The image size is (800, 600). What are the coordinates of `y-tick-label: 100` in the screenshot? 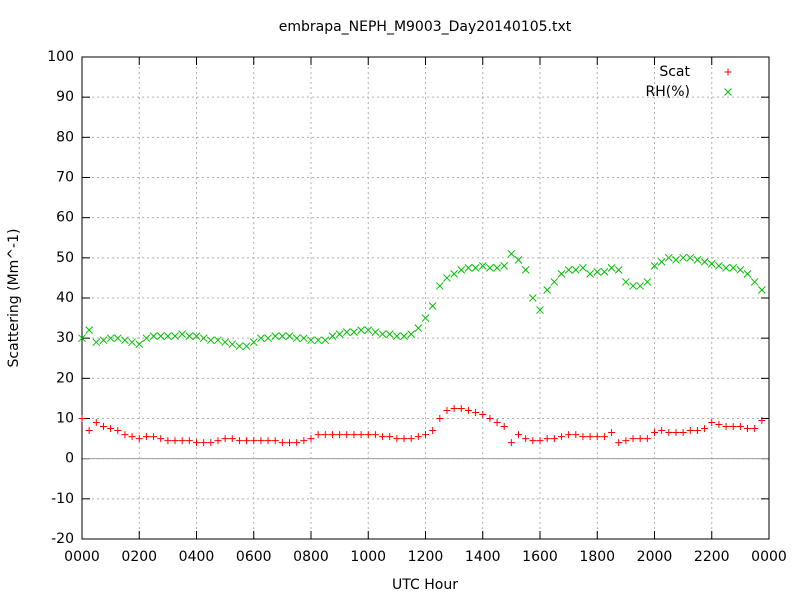 It's located at (60, 57).